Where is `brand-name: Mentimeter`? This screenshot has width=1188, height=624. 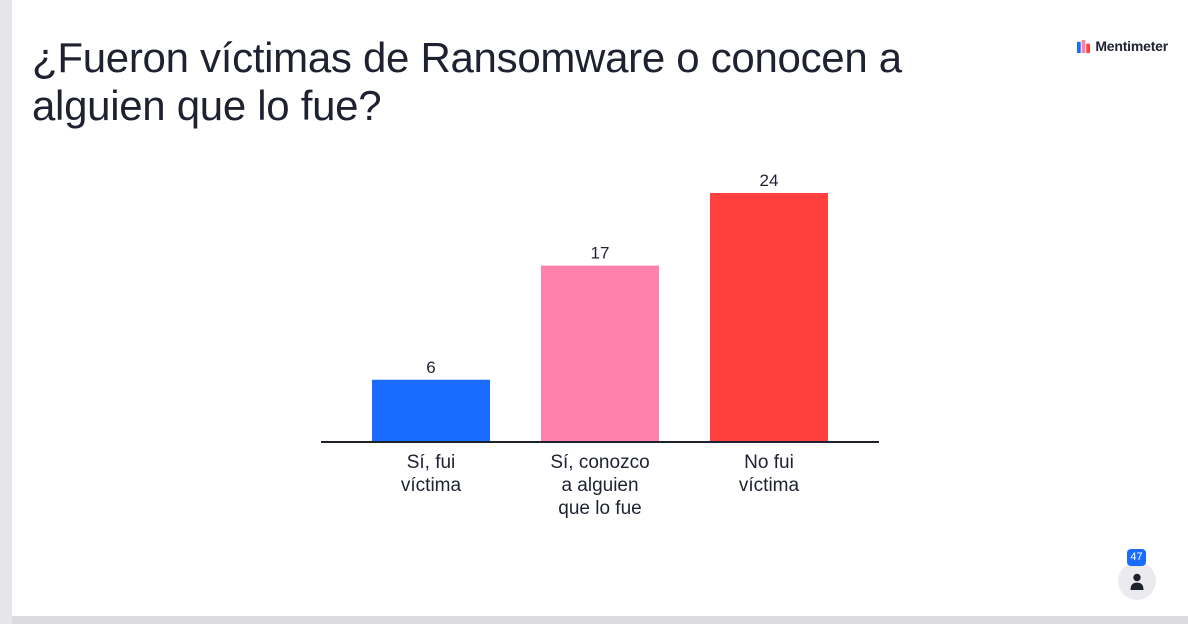 brand-name: Mentimeter is located at coordinates (1131, 46).